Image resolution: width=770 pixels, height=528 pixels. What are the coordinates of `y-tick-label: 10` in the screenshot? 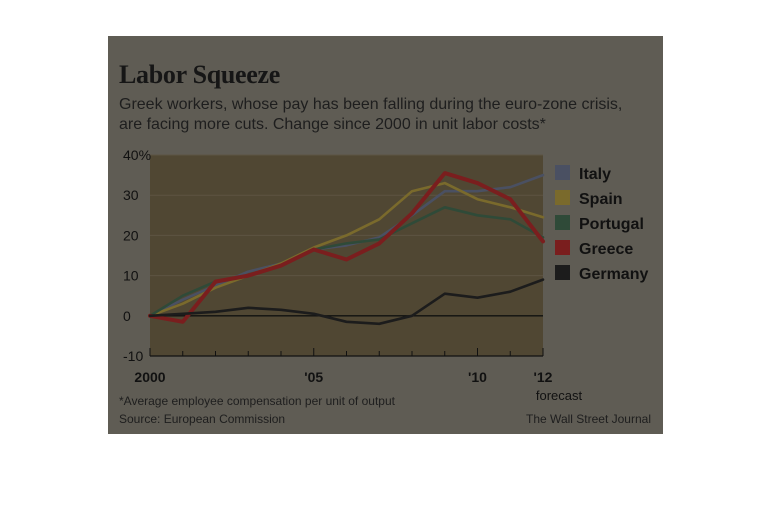 It's located at (131, 276).